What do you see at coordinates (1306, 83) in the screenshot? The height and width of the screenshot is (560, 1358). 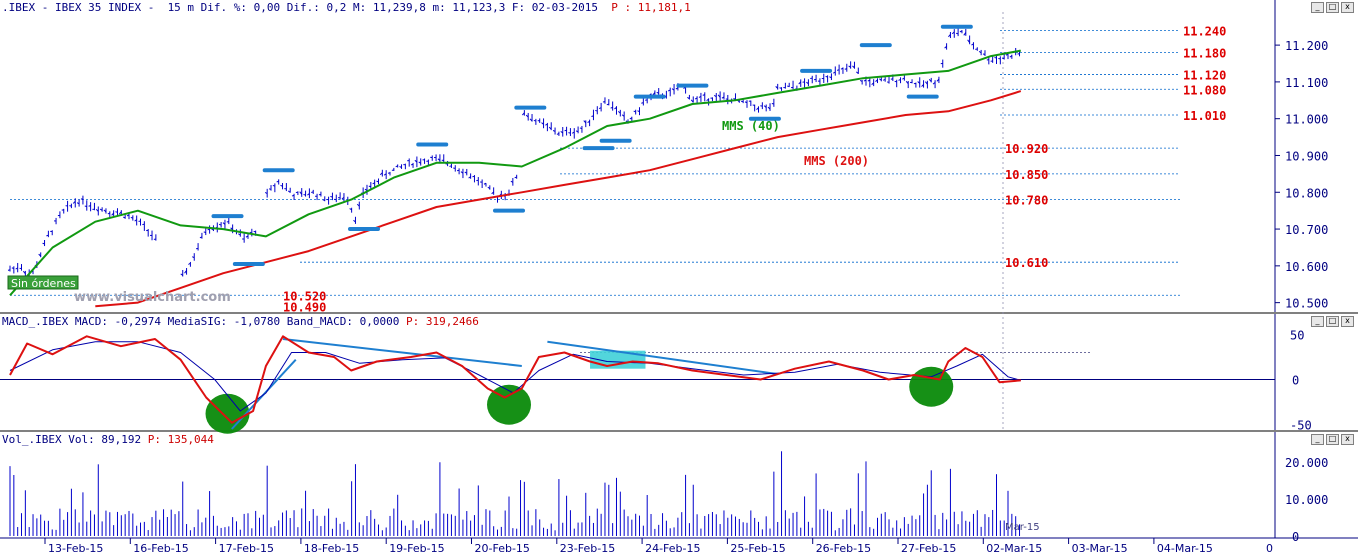 I see `price-tick-label: 11.100` at bounding box center [1306, 83].